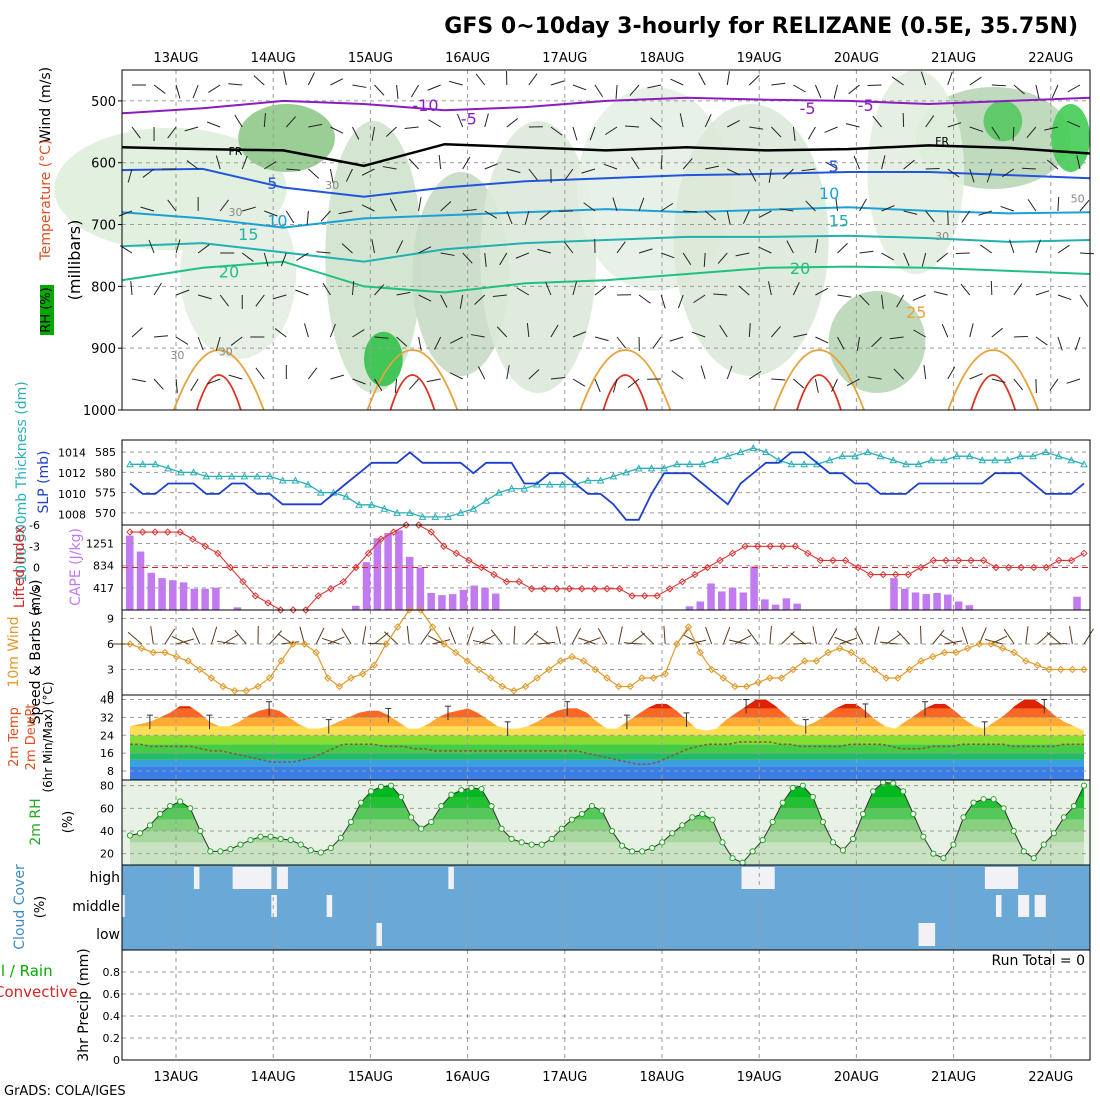  Describe the element at coordinates (103, 588) in the screenshot. I see `cape-tick-label: 417` at that location.